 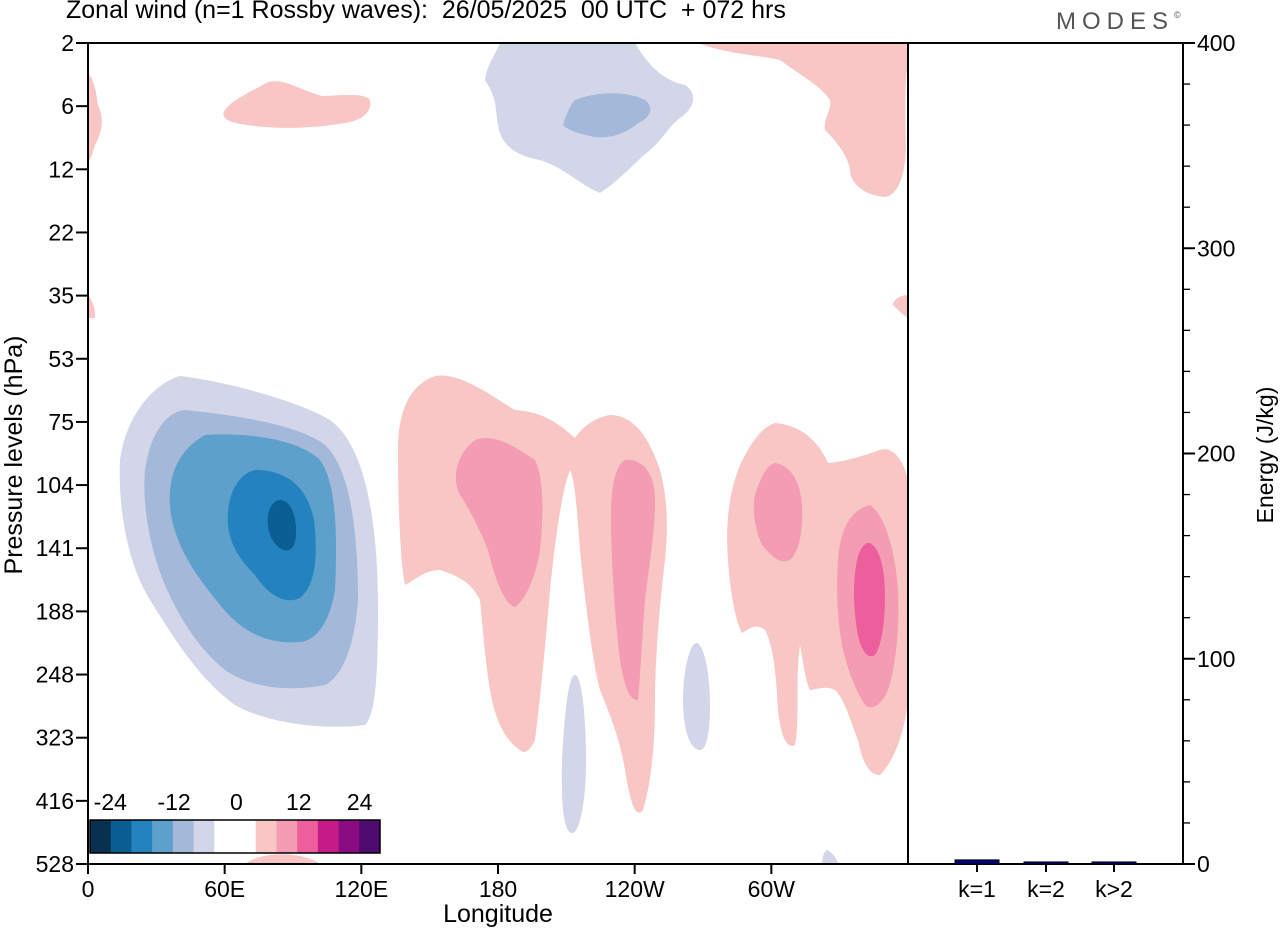 What do you see at coordinates (110, 802) in the screenshot?
I see `colorbar-label: -24` at bounding box center [110, 802].